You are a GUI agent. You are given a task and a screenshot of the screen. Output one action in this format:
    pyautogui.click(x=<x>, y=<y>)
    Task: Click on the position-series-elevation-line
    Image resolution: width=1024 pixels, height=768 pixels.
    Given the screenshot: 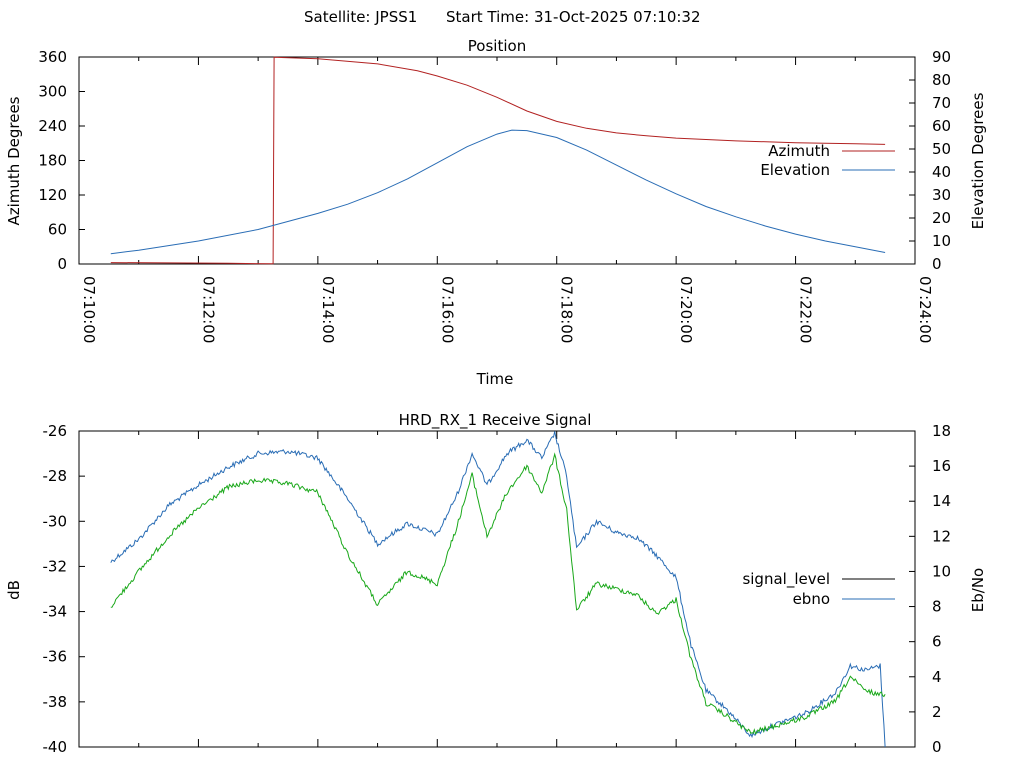 What is the action you would take?
    pyautogui.click(x=498, y=192)
    